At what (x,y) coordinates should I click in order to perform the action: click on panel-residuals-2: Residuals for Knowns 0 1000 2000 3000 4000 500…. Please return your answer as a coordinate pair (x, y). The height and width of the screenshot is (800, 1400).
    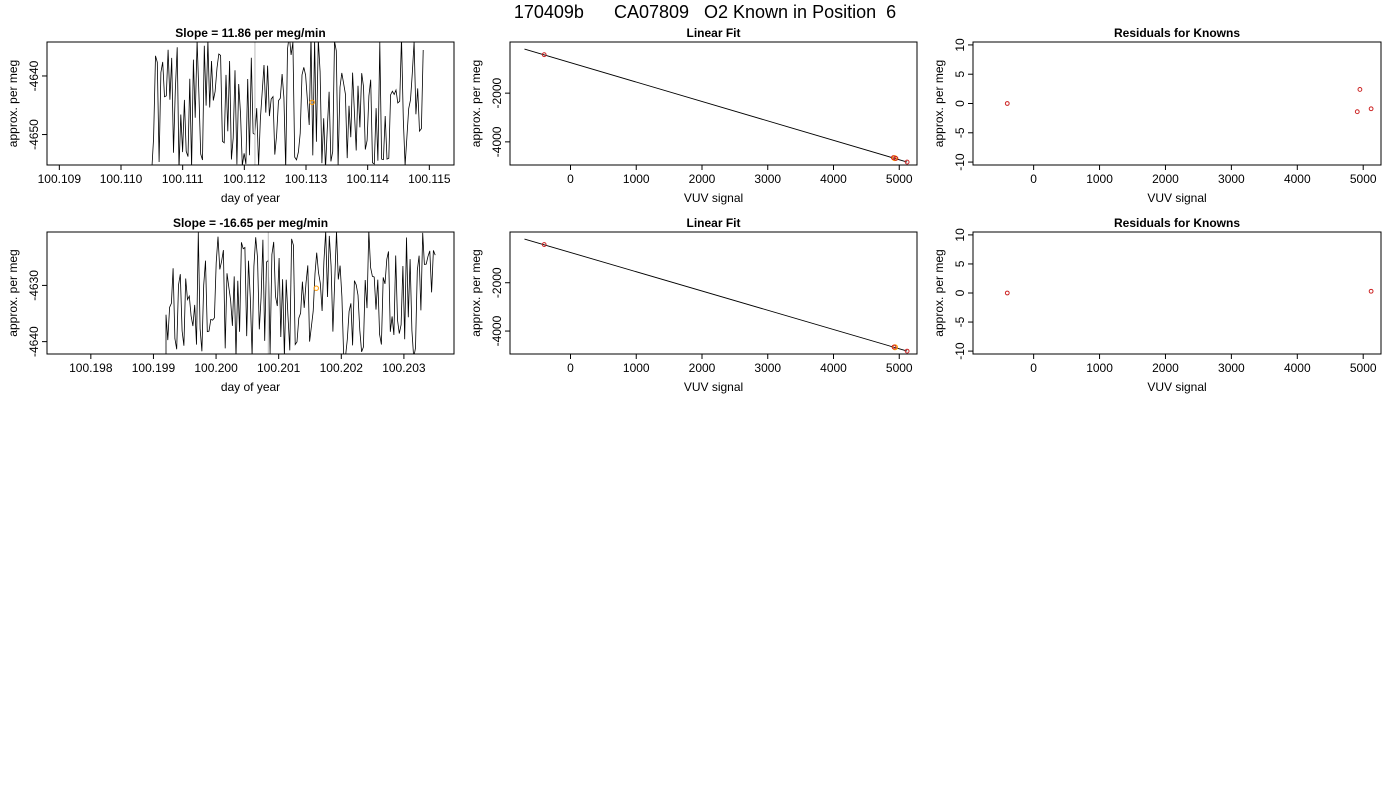
    Looking at the image, I should click on (1157, 305).